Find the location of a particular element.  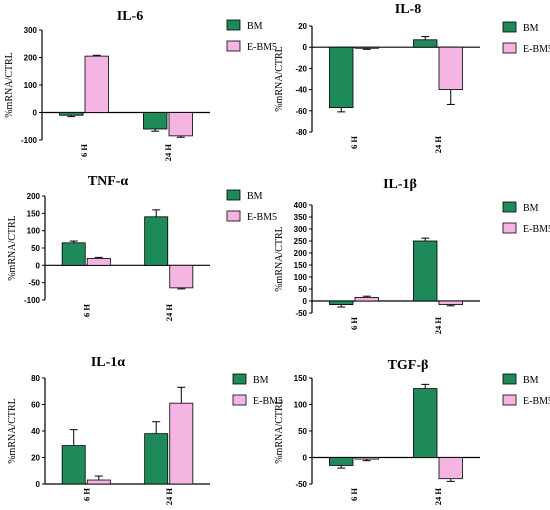

y-tick-label: -20 is located at coordinates (301, 68).